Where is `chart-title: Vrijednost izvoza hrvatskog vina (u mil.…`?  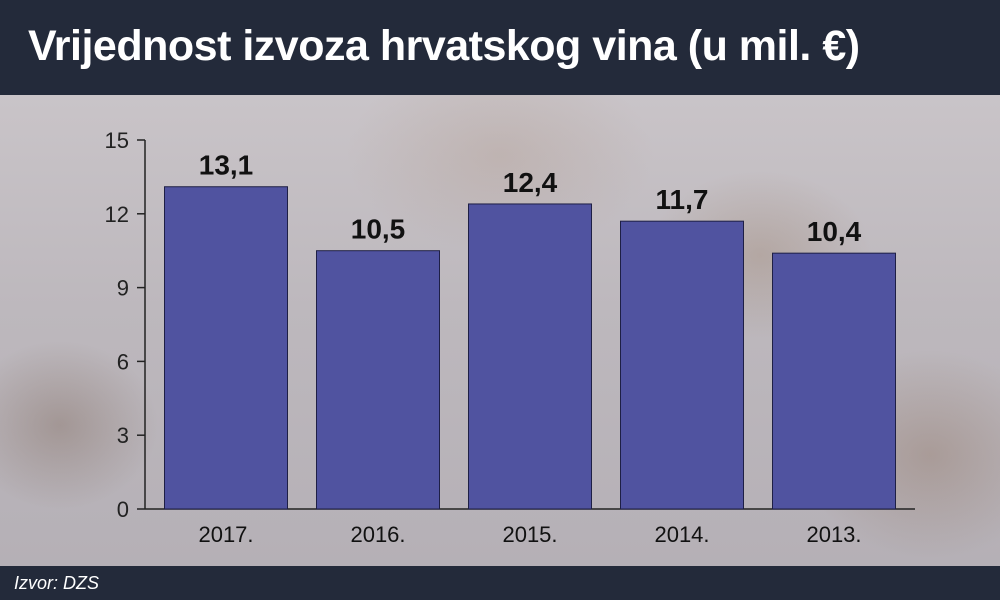
chart-title: Vrijednost izvoza hrvatskog vina (u mil.… is located at coordinates (444, 46).